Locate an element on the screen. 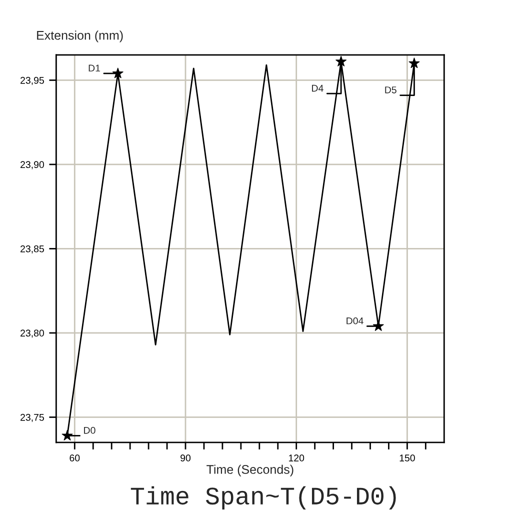 This screenshot has width=530, height=528. y-tick-label: 23,75 is located at coordinates (32, 418).